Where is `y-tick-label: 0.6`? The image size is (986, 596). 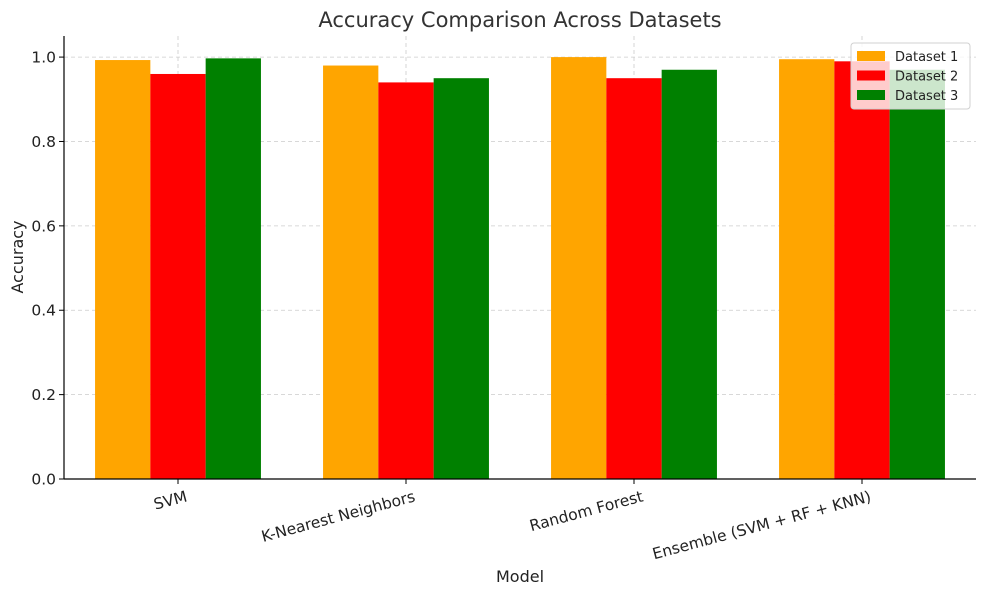
y-tick-label: 0.6 is located at coordinates (43, 226).